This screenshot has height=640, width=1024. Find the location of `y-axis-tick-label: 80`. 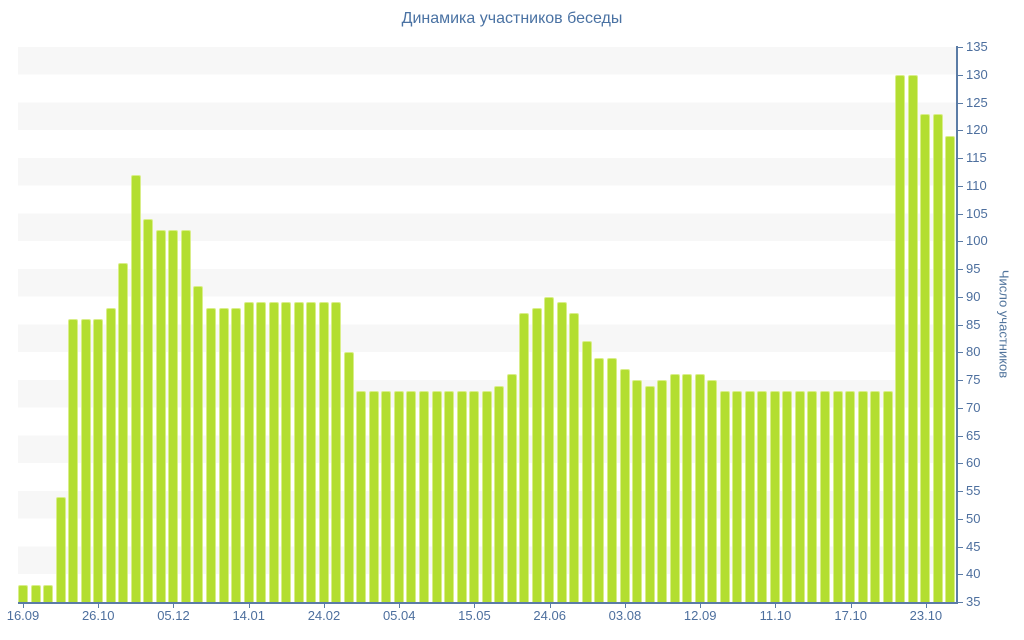

y-axis-tick-label: 80 is located at coordinates (973, 352).